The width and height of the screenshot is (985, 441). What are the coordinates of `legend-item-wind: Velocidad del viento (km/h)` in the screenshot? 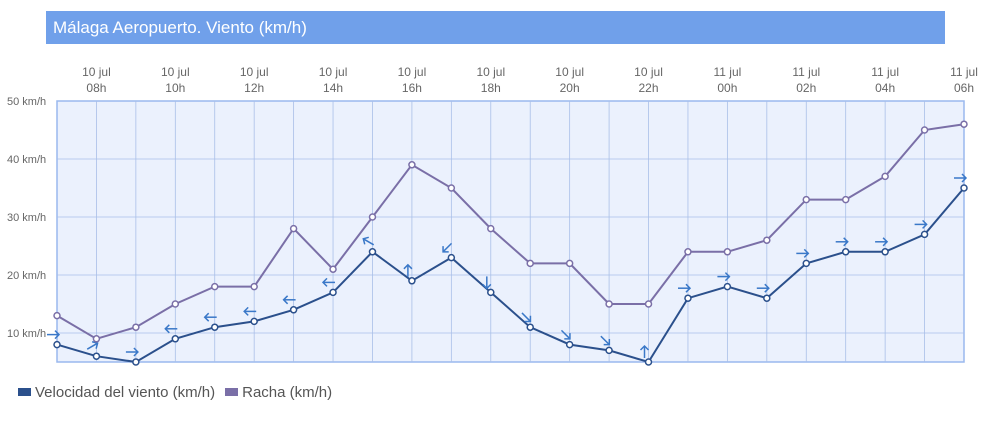 It's located at (116, 392).